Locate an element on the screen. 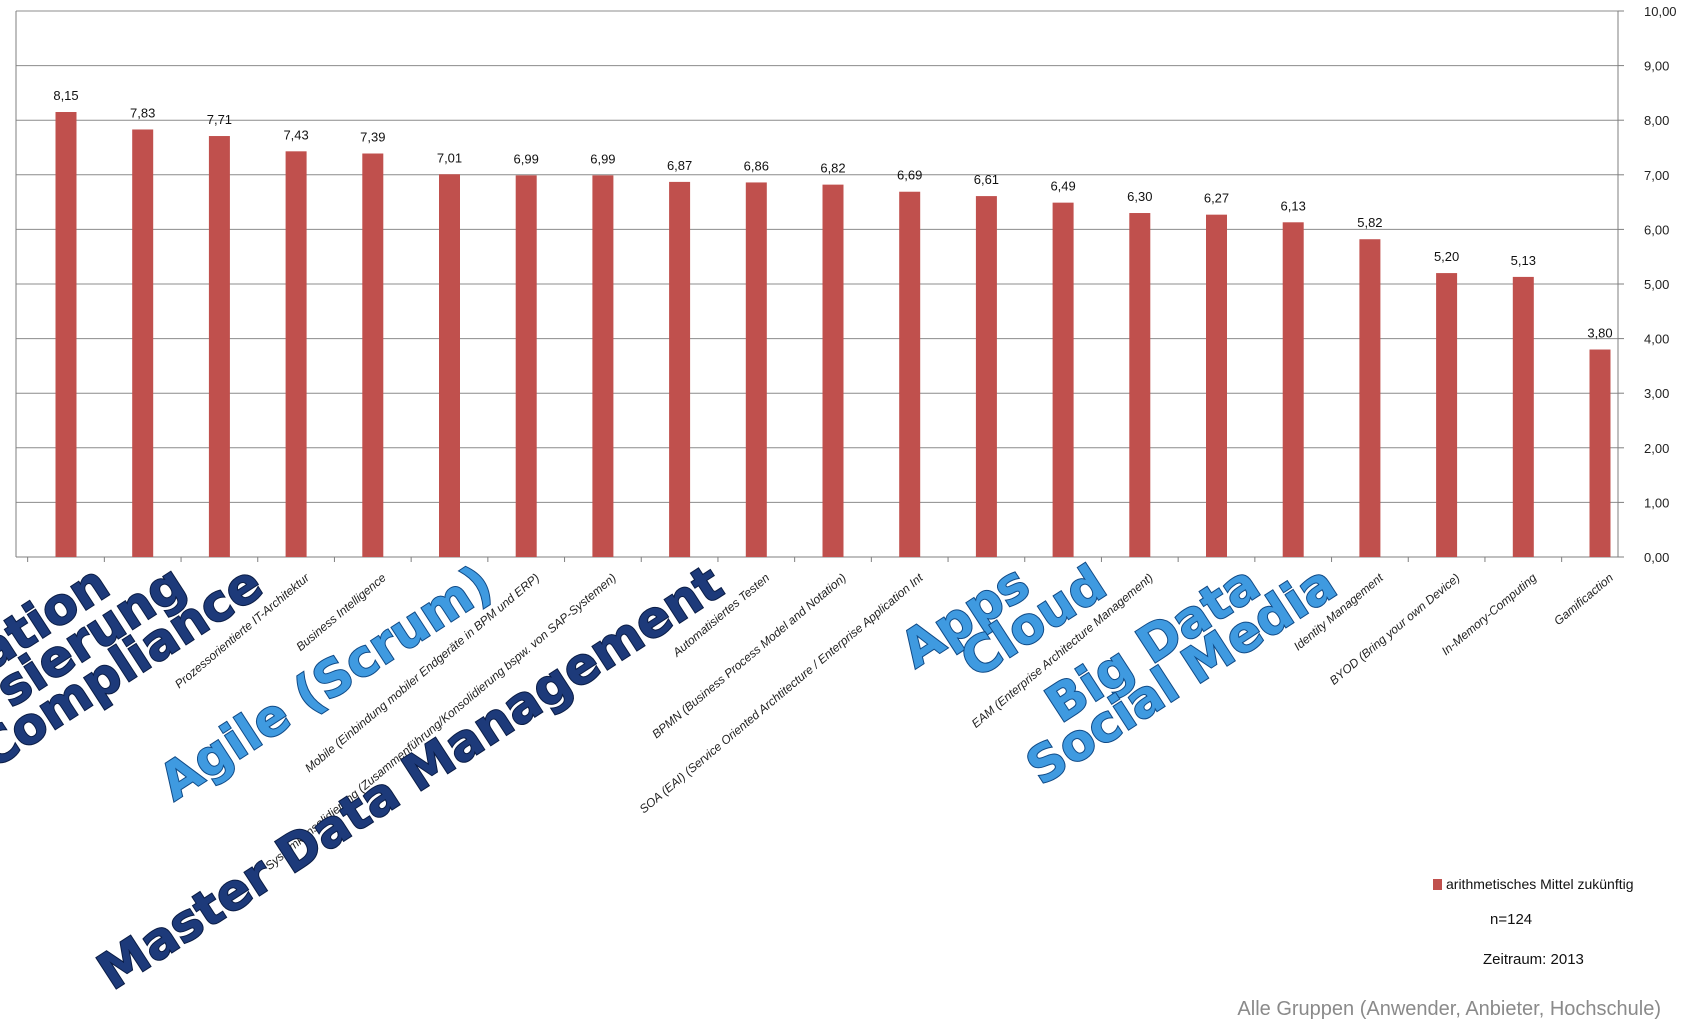  y-tick-label: 2,00 is located at coordinates (1656, 448).